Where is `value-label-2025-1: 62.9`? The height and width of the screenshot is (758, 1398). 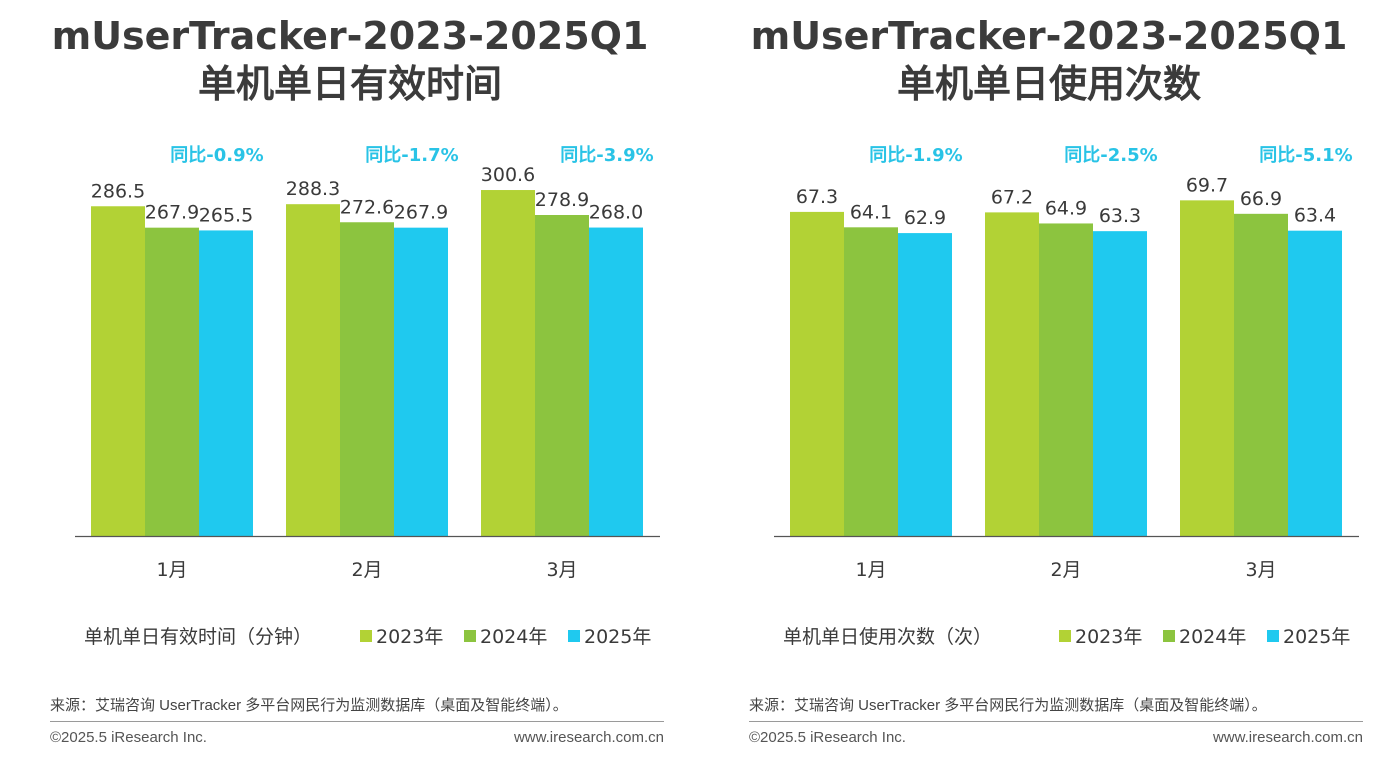
value-label-2025-1: 62.9 is located at coordinates (925, 218).